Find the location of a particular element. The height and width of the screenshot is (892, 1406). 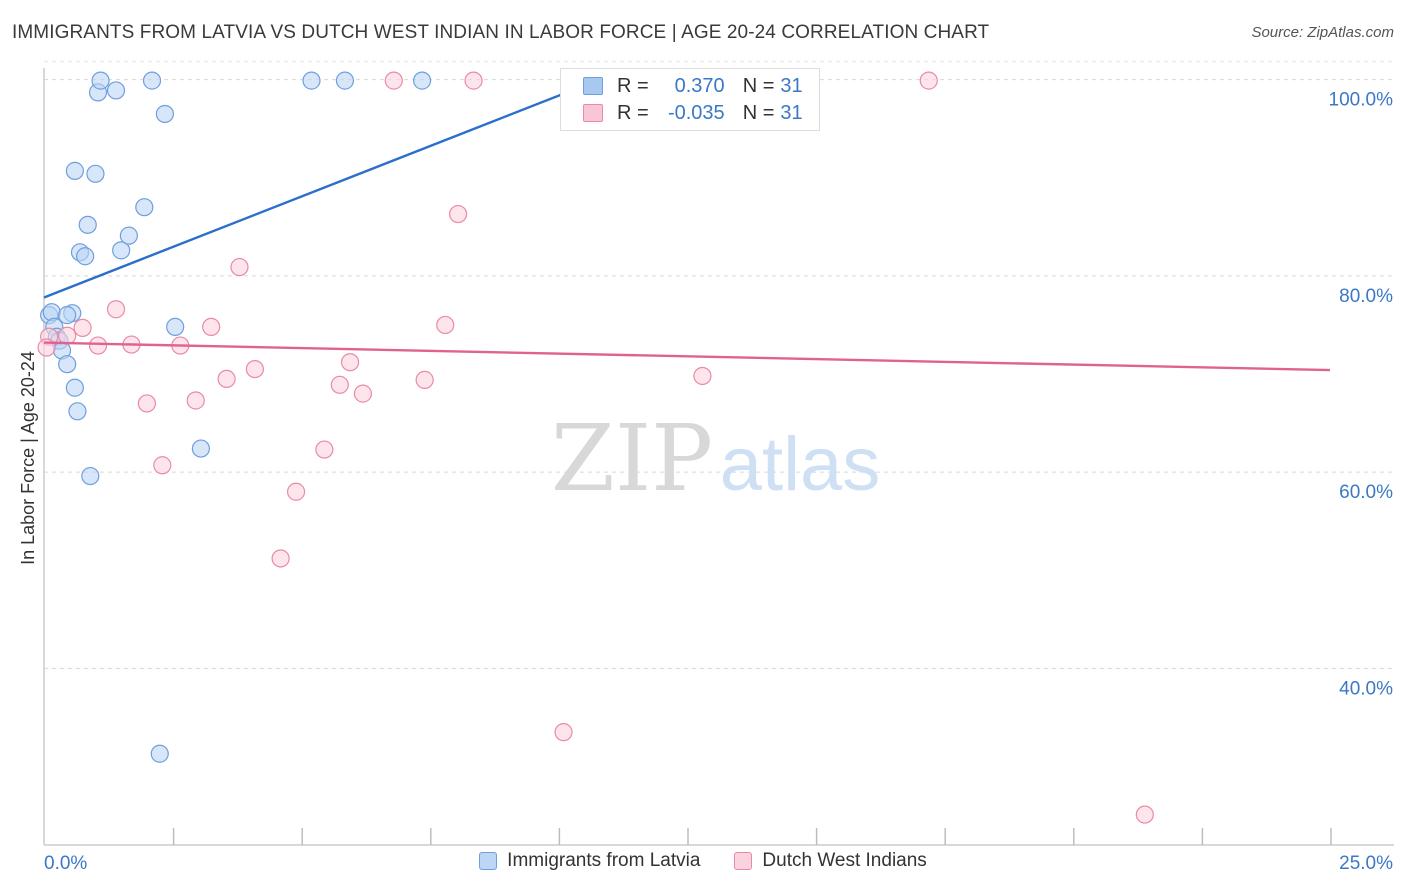

stats-row-latvia: R = 0.370 N = 31 is located at coordinates (693, 86).